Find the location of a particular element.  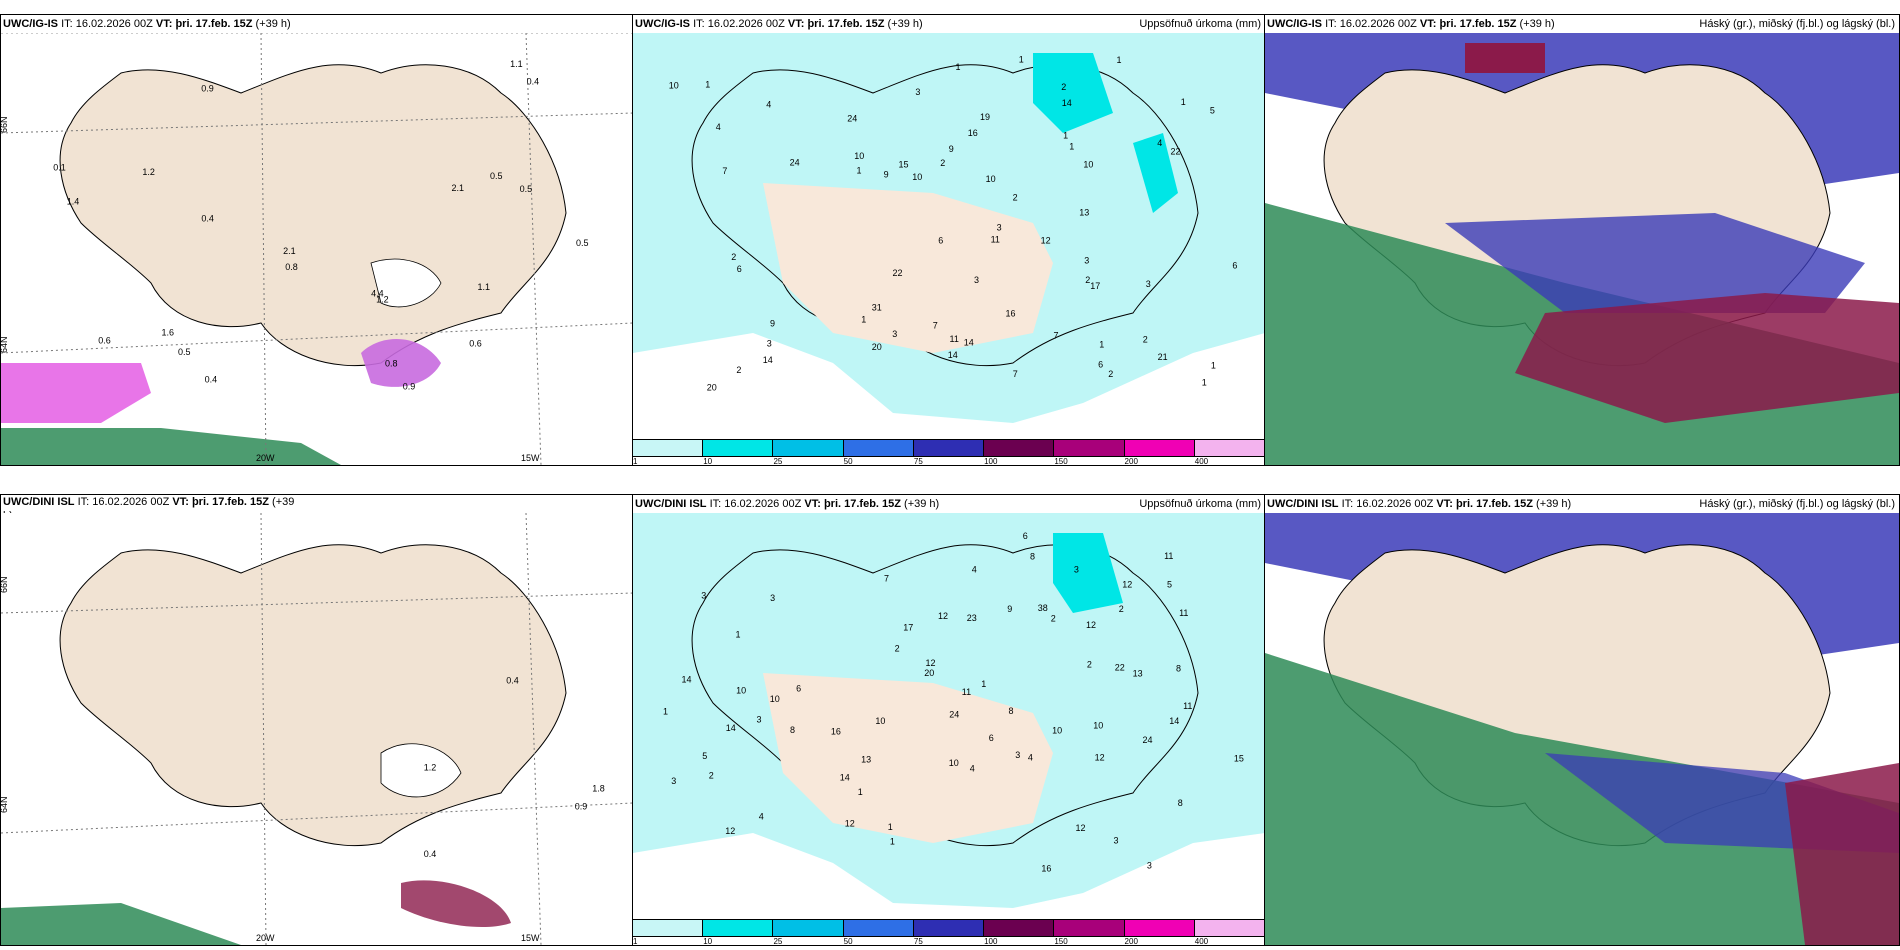

colorbar-tick: 200 is located at coordinates (1131, 941).